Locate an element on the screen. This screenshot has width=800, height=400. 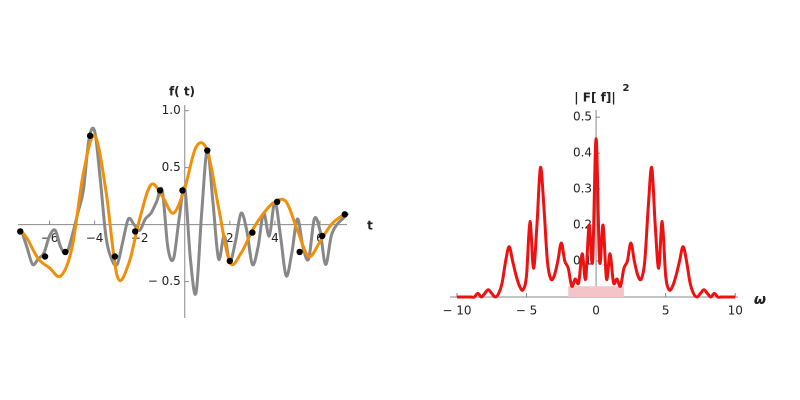
x-axis-label: ω is located at coordinates (760, 300).